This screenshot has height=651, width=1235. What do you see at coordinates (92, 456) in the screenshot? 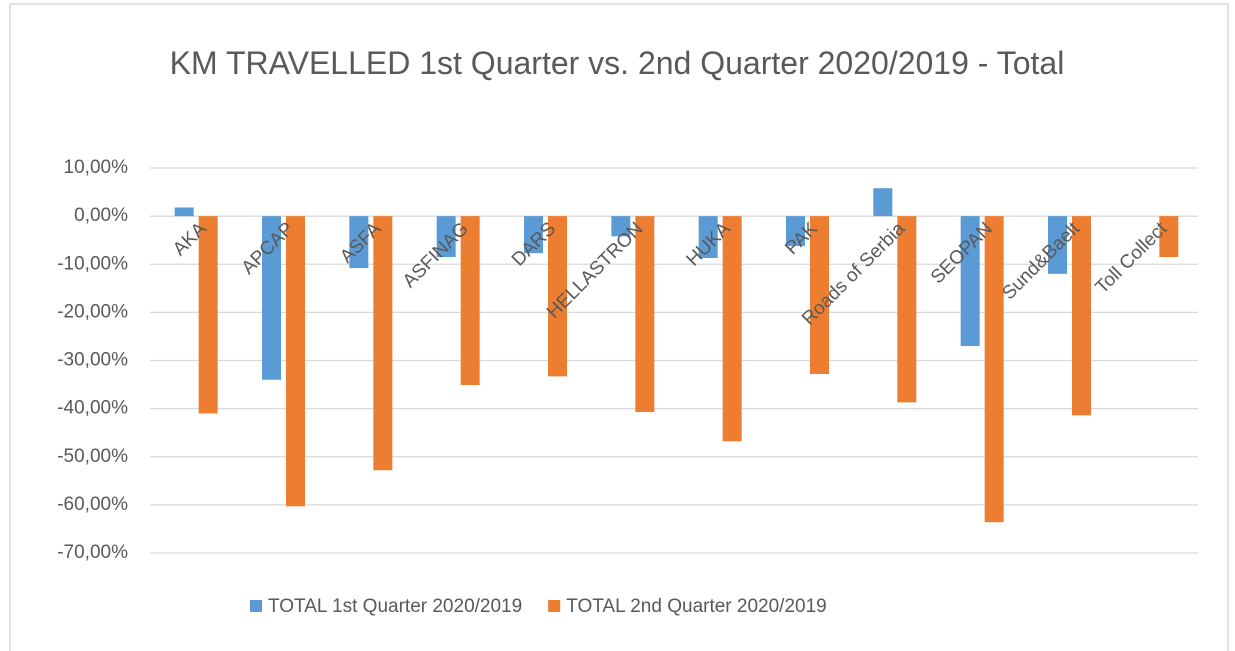
I see `y-tick-label: -50,00%` at bounding box center [92, 456].